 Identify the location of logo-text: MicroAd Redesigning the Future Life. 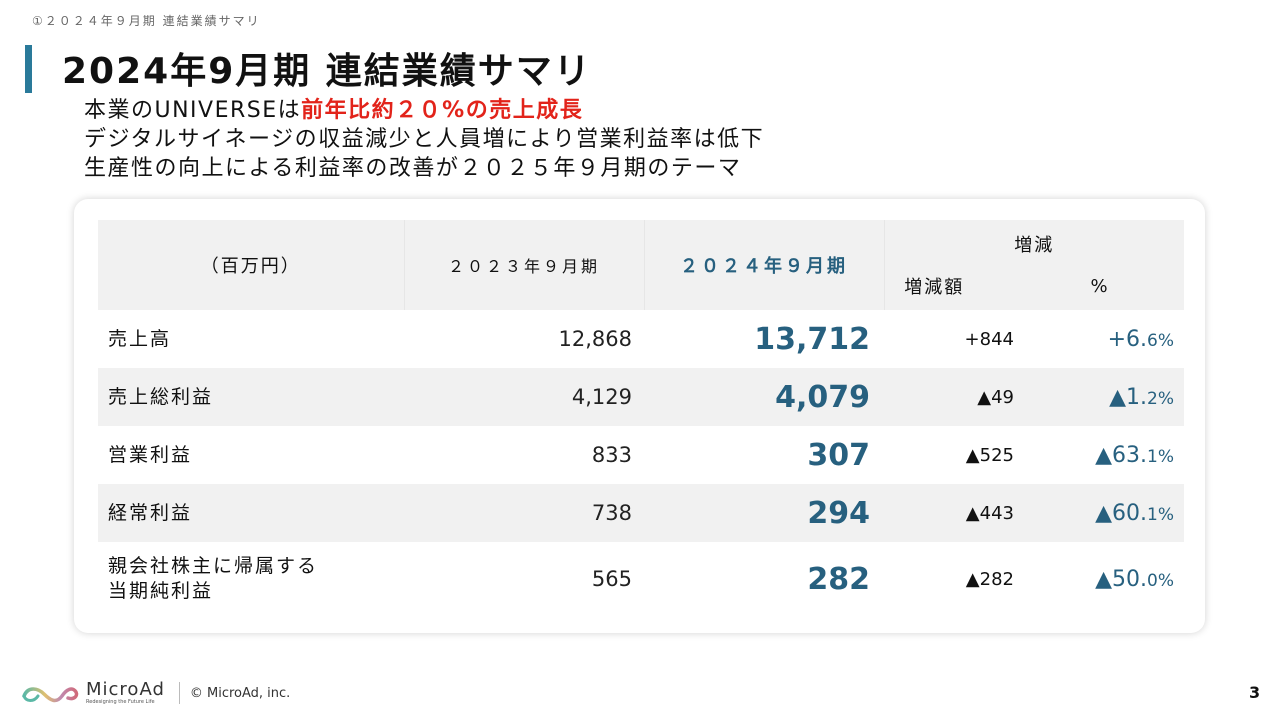
(125, 692).